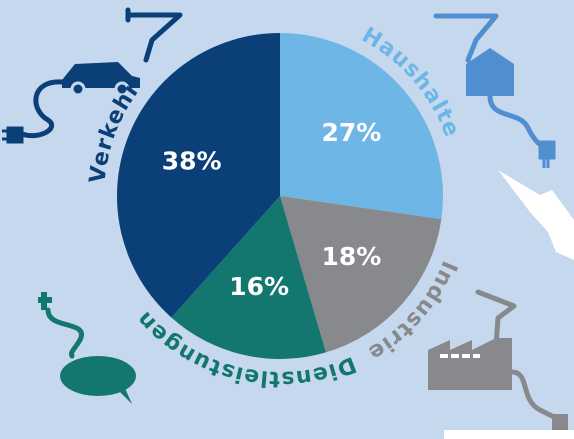 The width and height of the screenshot is (574, 439). What do you see at coordinates (259, 286) in the screenshot?
I see `value-label: 16%` at bounding box center [259, 286].